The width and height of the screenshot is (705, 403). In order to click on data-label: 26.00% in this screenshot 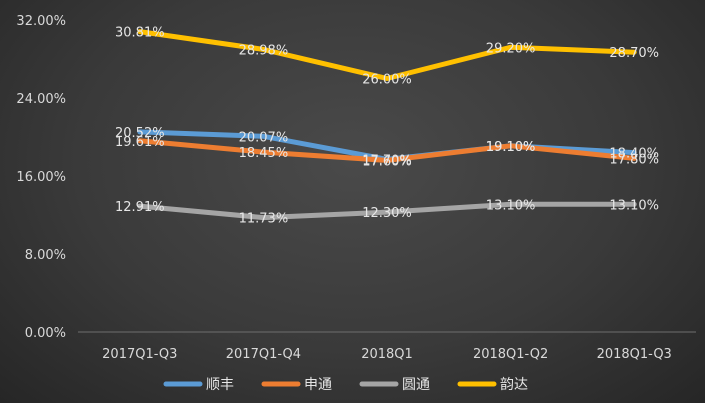, I will do `click(387, 80)`.